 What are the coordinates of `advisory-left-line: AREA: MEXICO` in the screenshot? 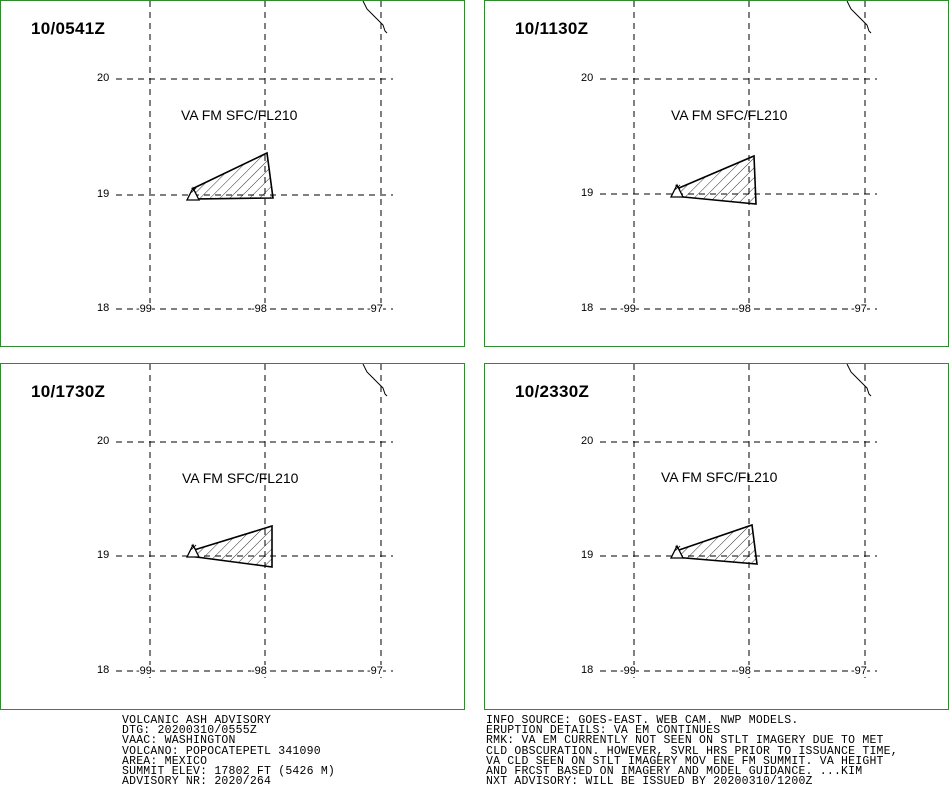 It's located at (165, 761).